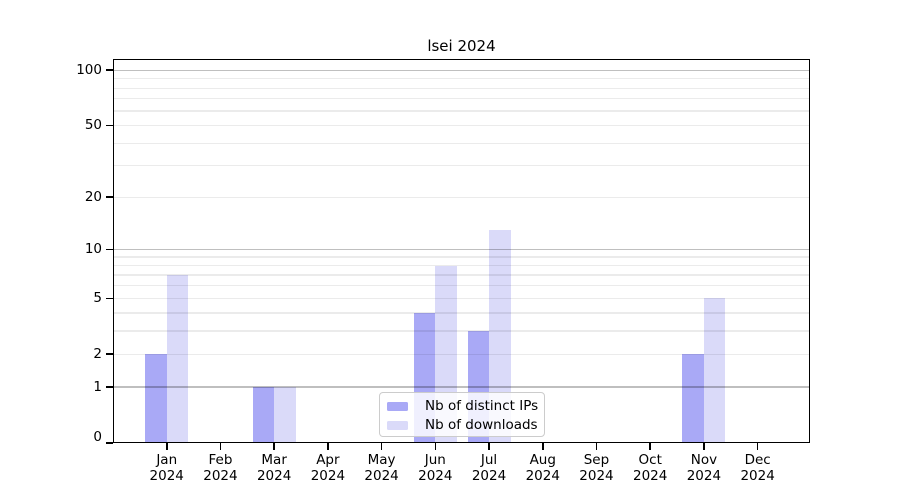 The image size is (900, 500). What do you see at coordinates (542, 460) in the screenshot?
I see `x-tick-label-month: Aug` at bounding box center [542, 460].